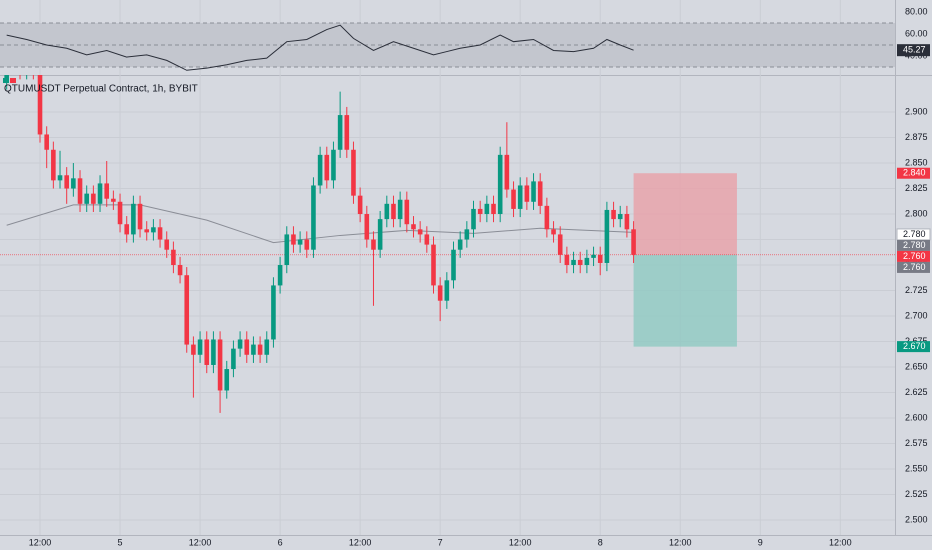 This screenshot has height=550, width=932. What do you see at coordinates (916, 341) in the screenshot?
I see `y-tick-label: 2.675` at bounding box center [916, 341].